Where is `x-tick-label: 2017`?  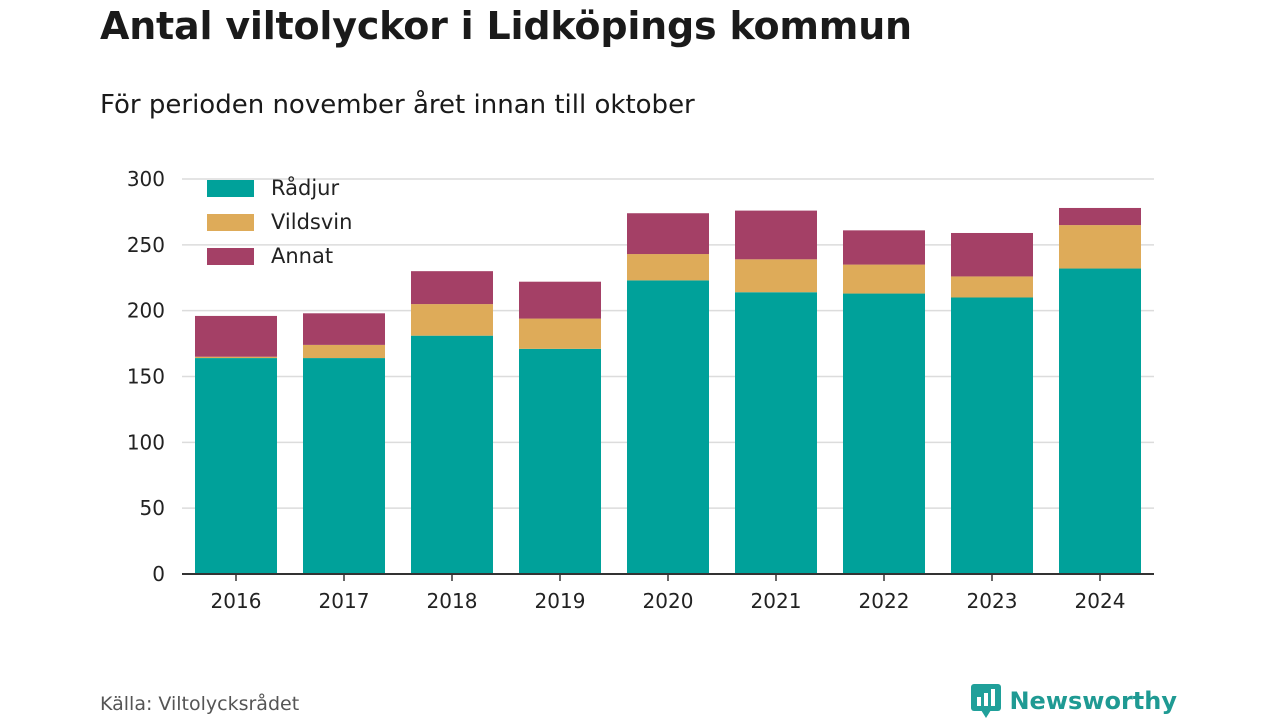 x-tick-label: 2017 is located at coordinates (344, 601).